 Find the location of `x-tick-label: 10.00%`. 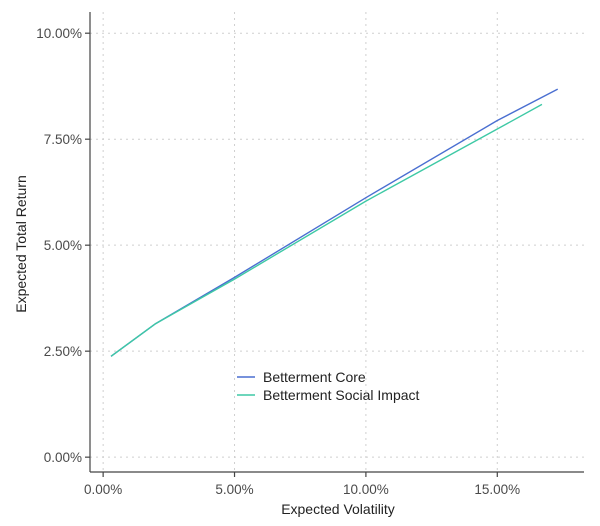

x-tick-label: 10.00% is located at coordinates (366, 489).